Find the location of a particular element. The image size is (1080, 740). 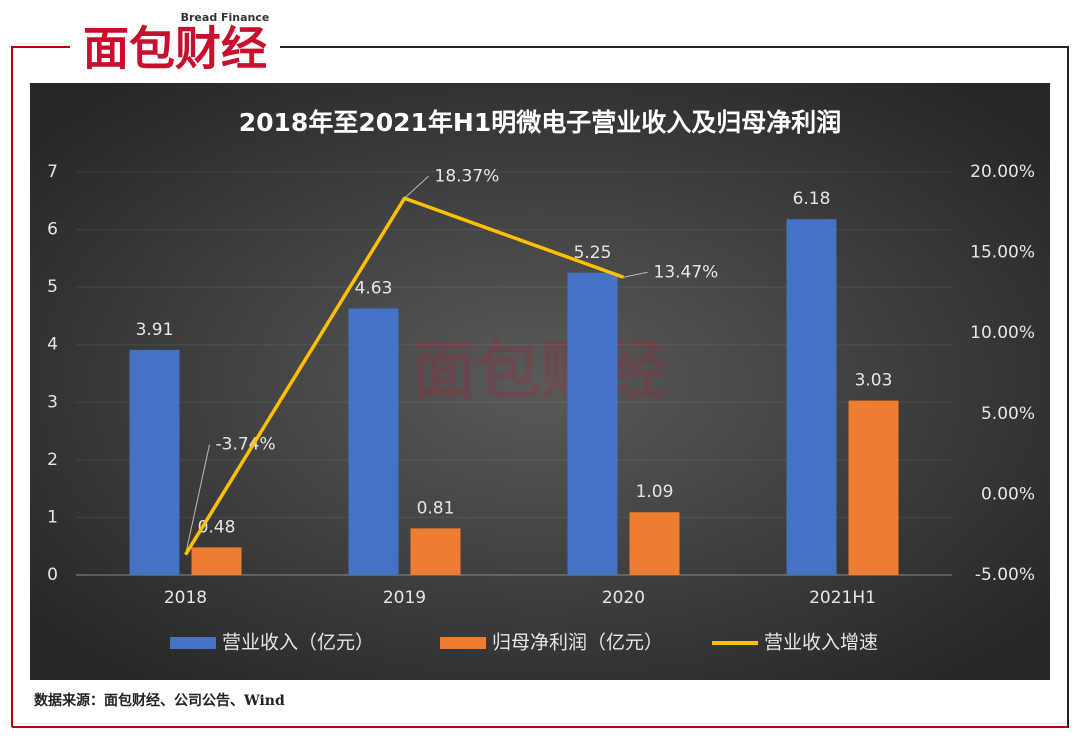

y-tick-label: 2 is located at coordinates (52, 460).